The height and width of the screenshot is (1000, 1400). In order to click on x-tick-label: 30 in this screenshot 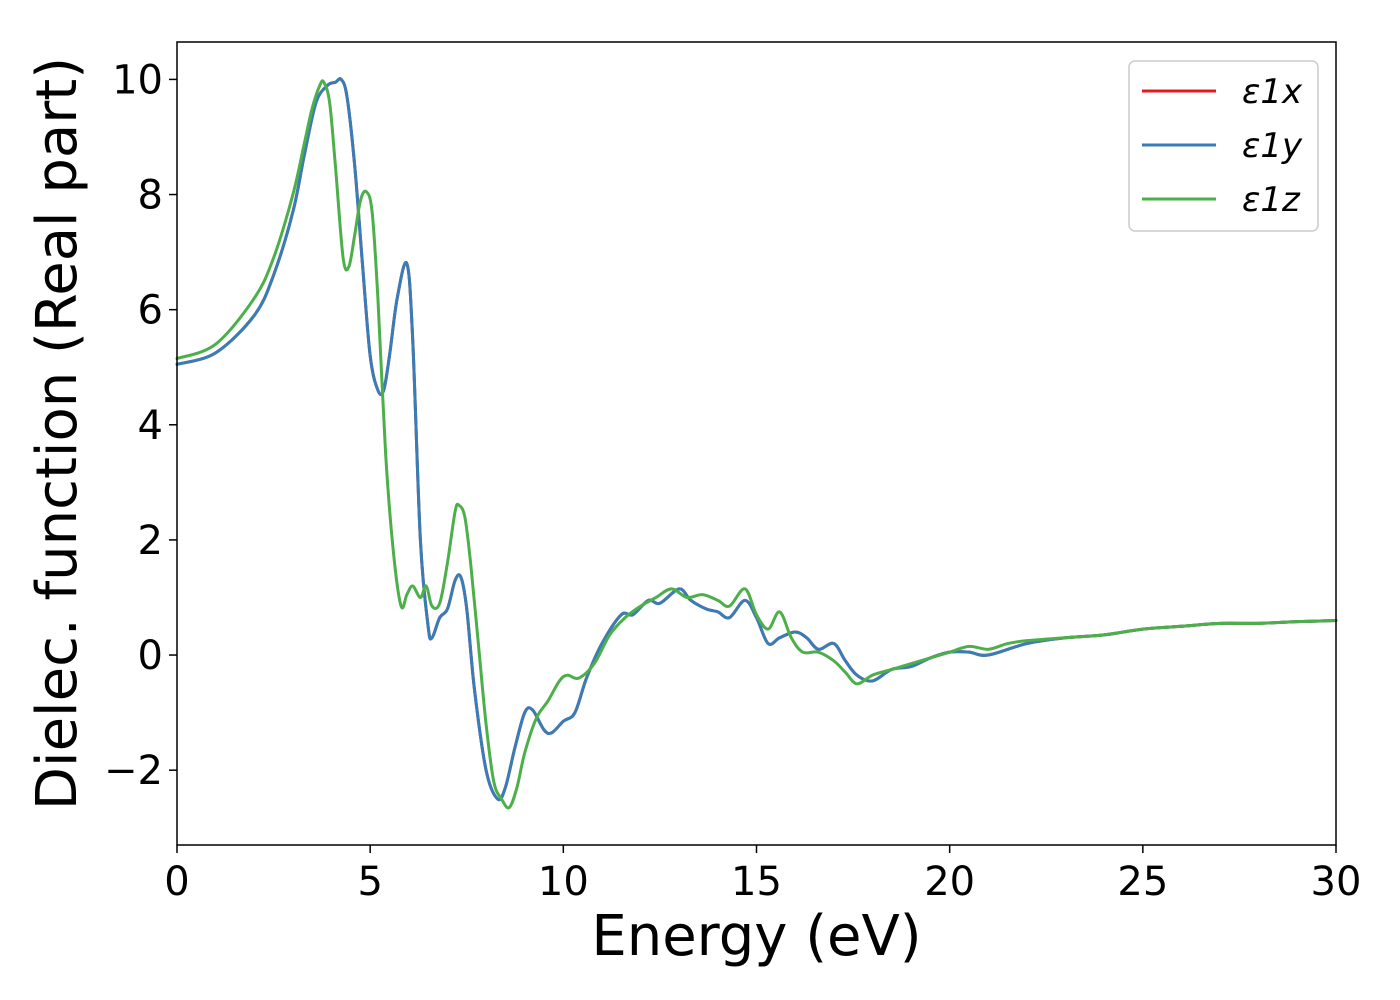, I will do `click(1336, 882)`.